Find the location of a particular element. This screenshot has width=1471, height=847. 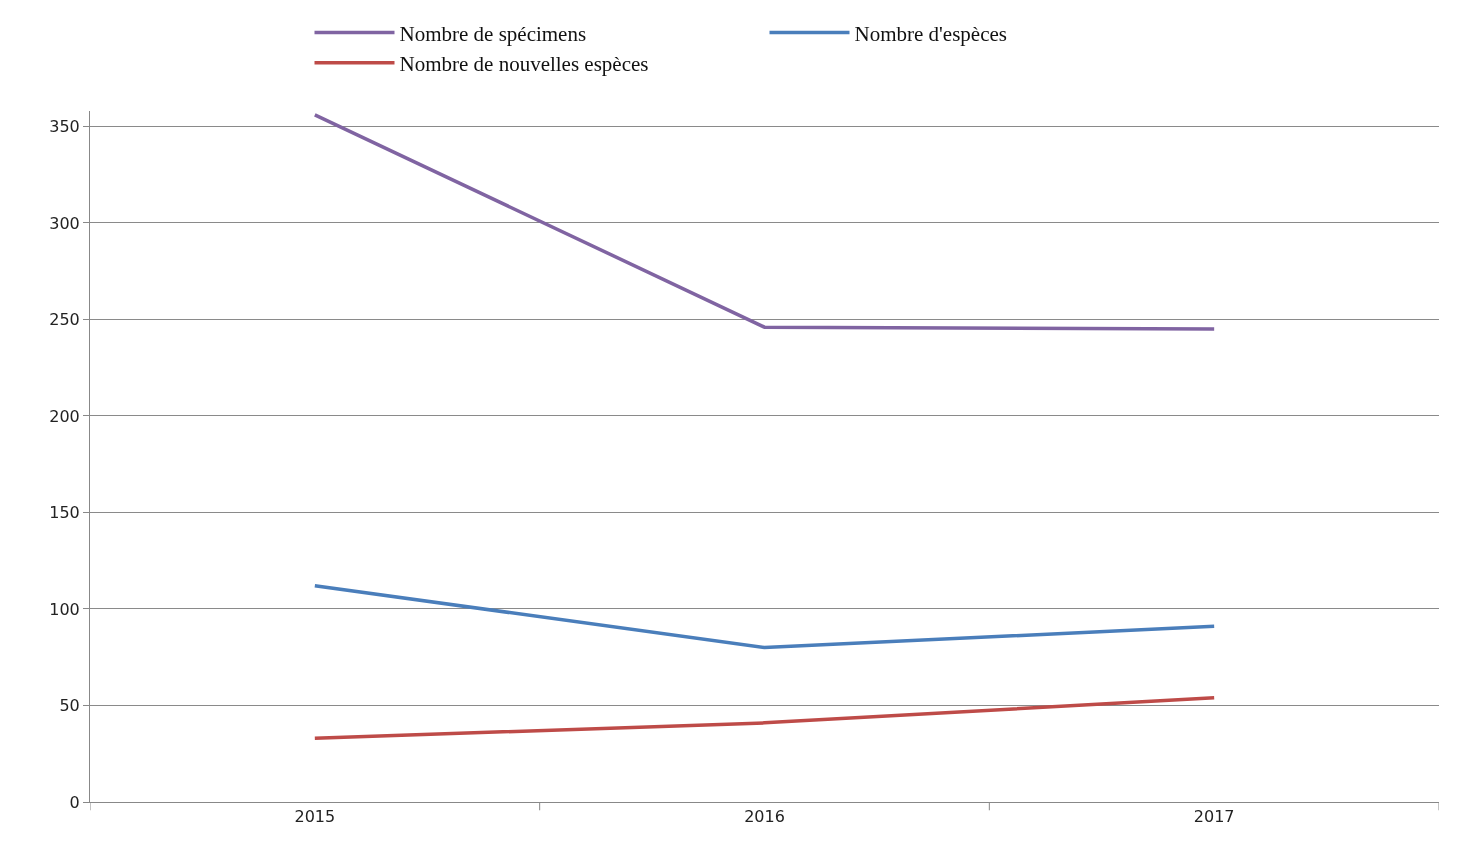

y-tick-label: 350 is located at coordinates (64, 127).